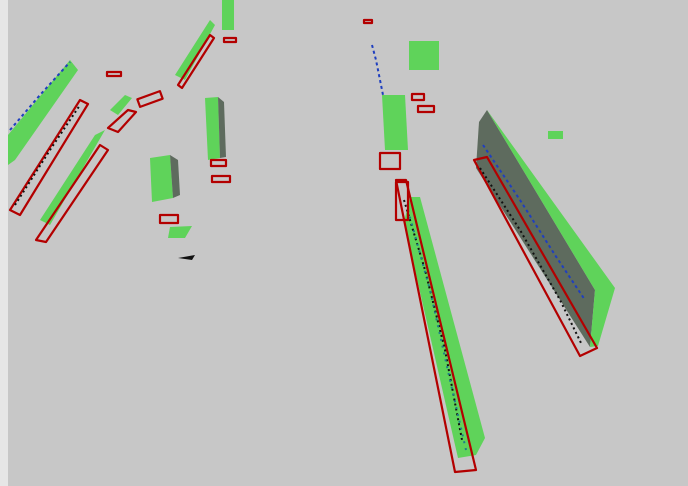  I want to click on object-box-middle, so click(439, 326).